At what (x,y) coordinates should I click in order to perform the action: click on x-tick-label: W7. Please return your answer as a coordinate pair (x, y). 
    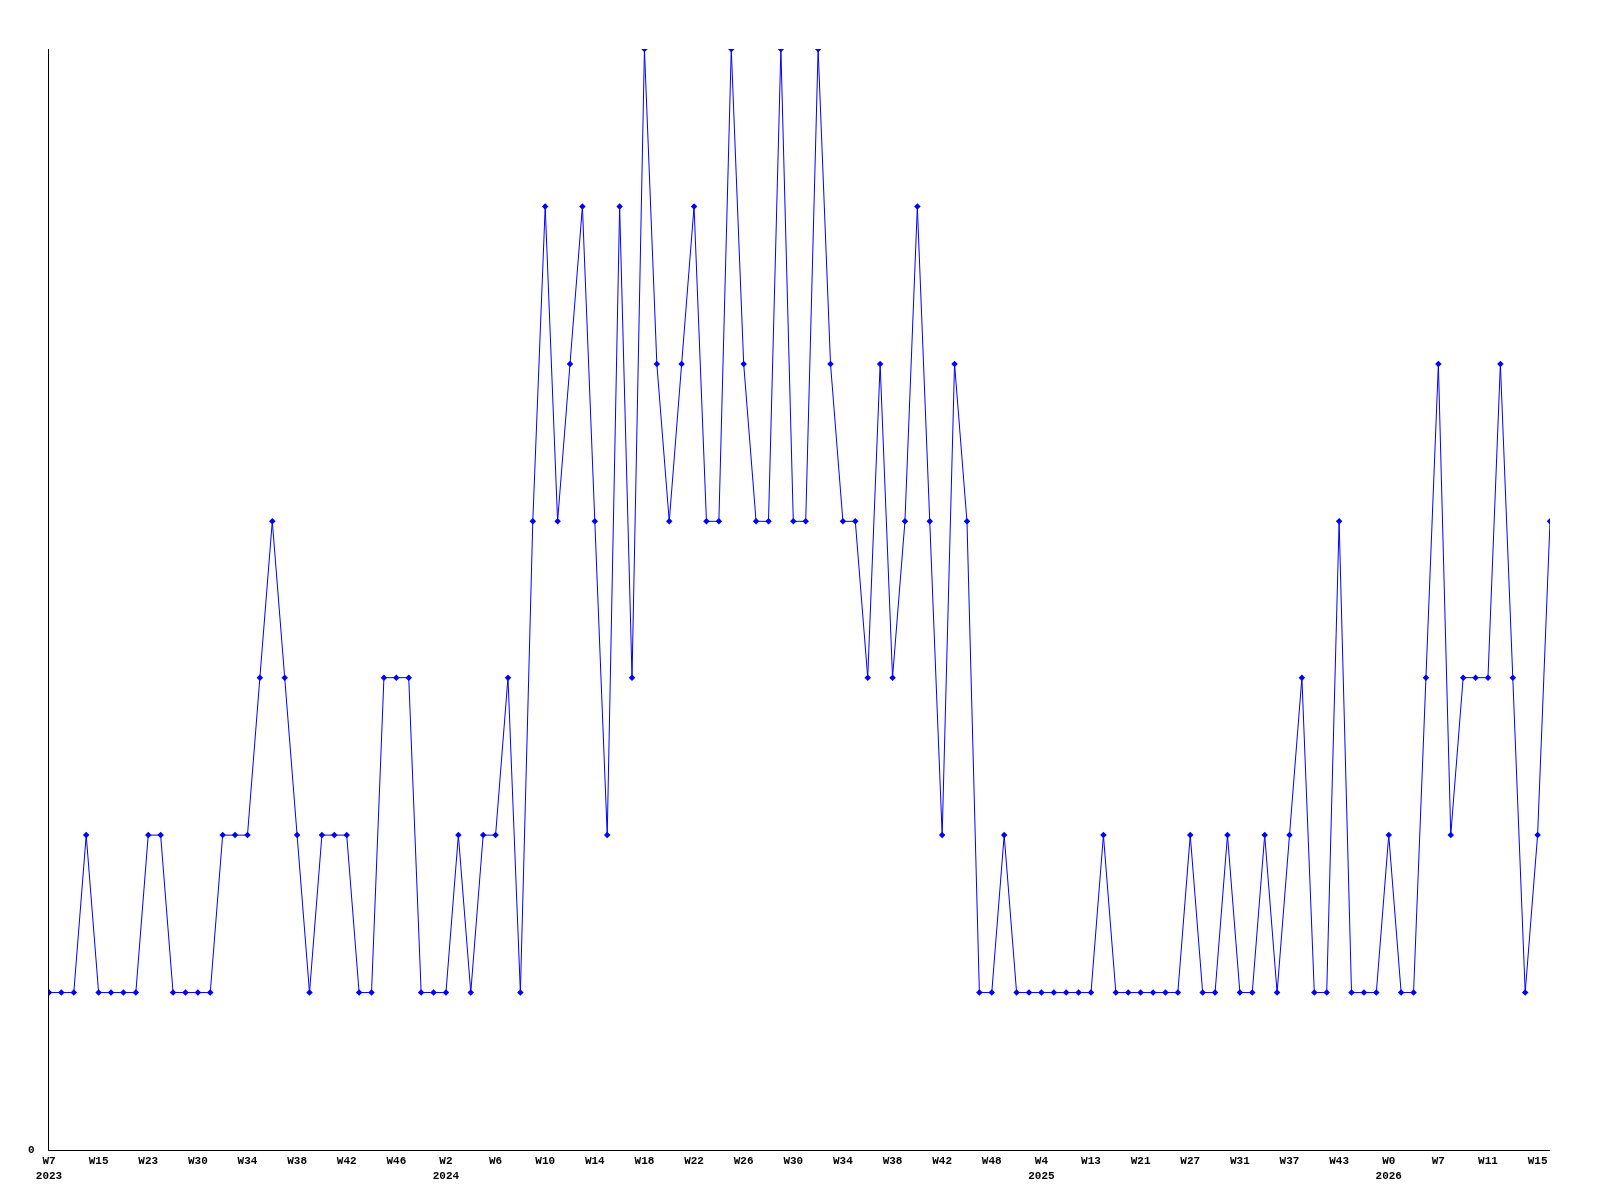
    Looking at the image, I should click on (1438, 1161).